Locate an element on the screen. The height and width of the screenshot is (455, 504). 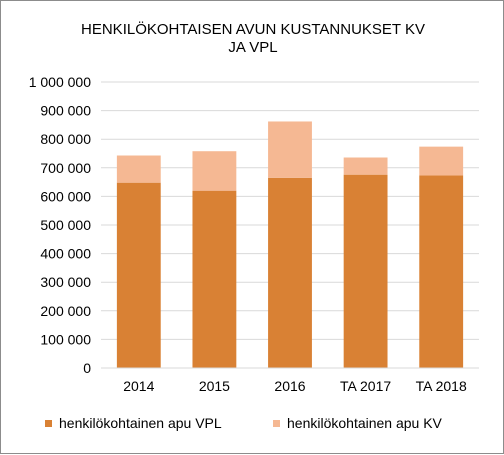
chart-title-line-1: HENKILÖKOHTAISEN AVUN KUSTANNUKSET KV is located at coordinates (253, 29).